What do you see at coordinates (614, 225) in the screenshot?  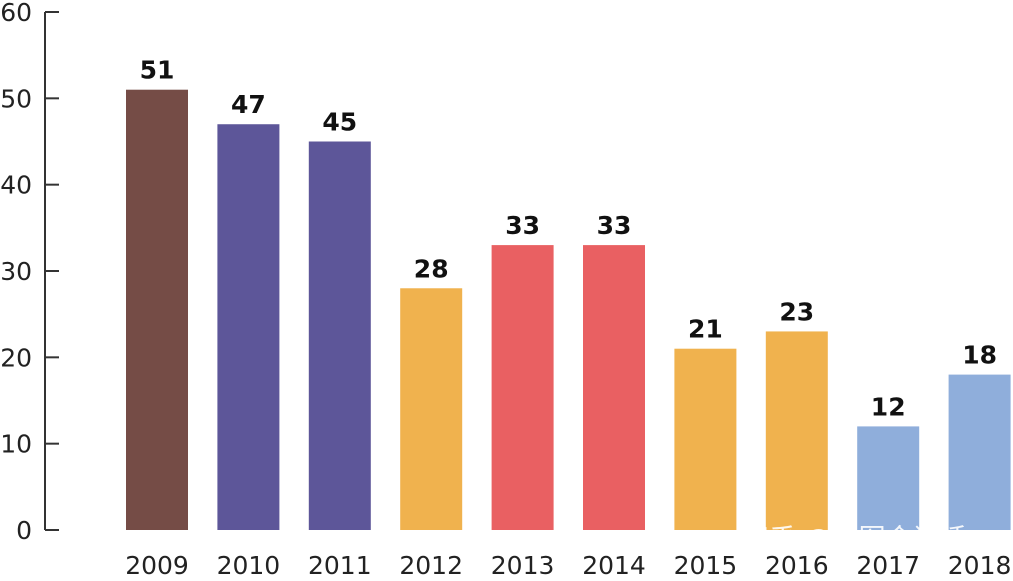 I see `data-label-2014: 33` at bounding box center [614, 225].